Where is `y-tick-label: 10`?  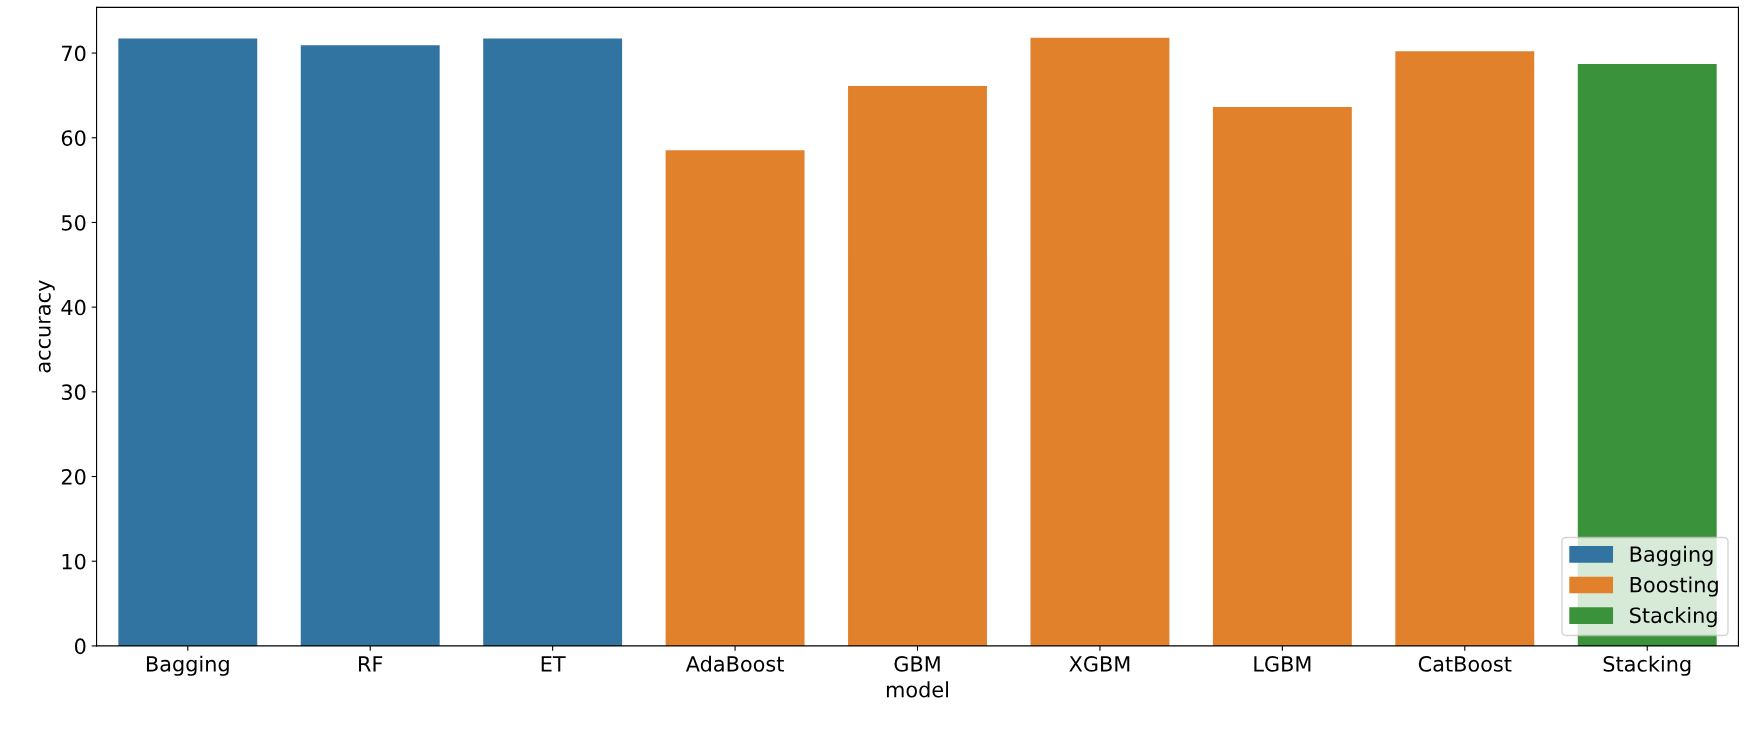 y-tick-label: 10 is located at coordinates (74, 561).